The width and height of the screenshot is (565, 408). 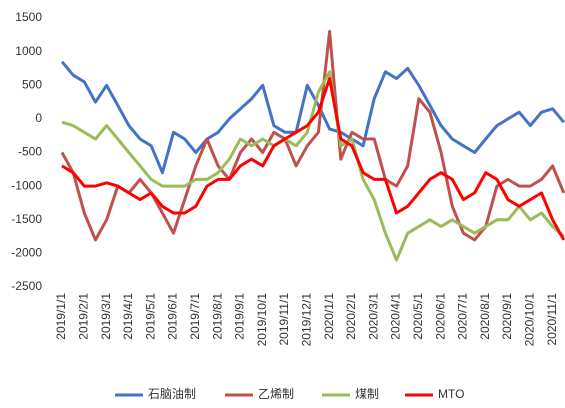 I want to click on y-tick-label: -500, so click(x=30, y=152).